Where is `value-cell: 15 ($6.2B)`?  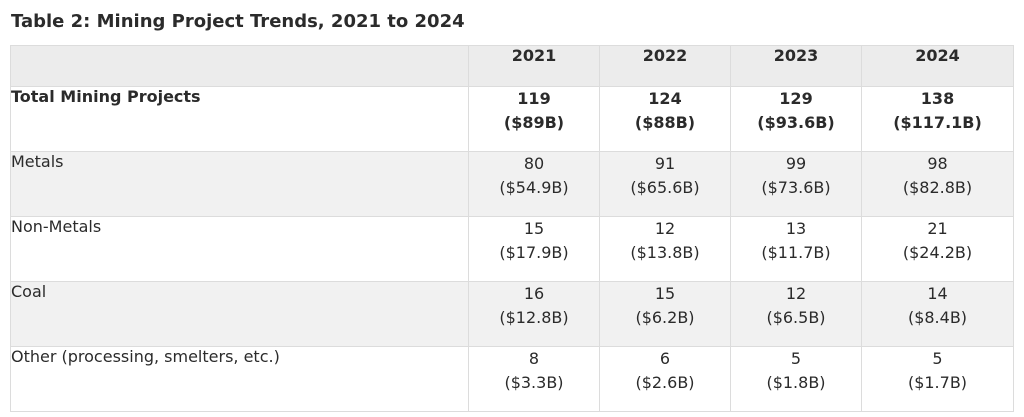 value-cell: 15 ($6.2B) is located at coordinates (665, 314).